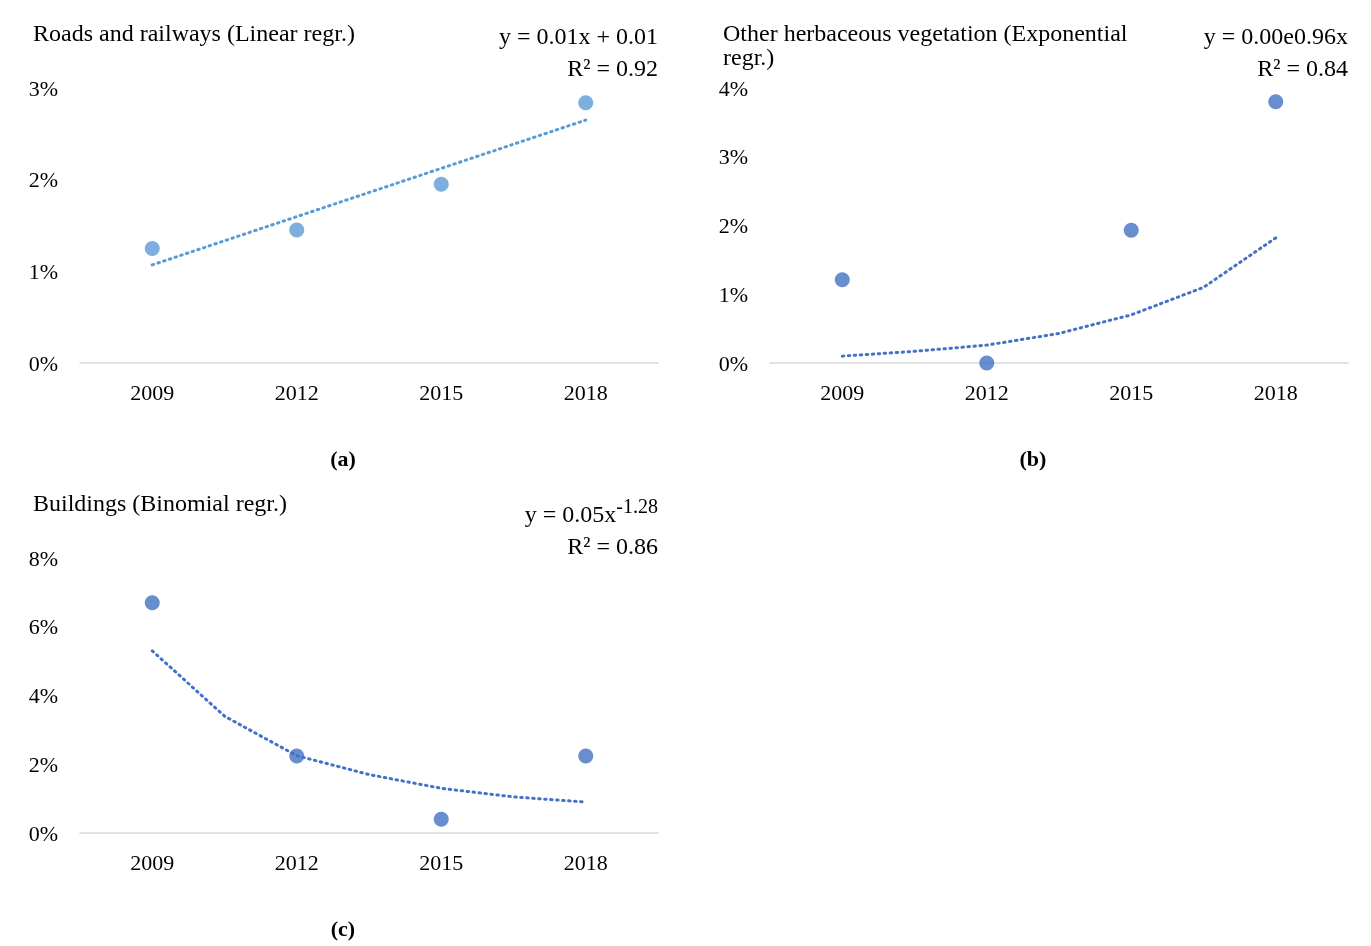  I want to click on y-tick-label: 6%, so click(43, 627).